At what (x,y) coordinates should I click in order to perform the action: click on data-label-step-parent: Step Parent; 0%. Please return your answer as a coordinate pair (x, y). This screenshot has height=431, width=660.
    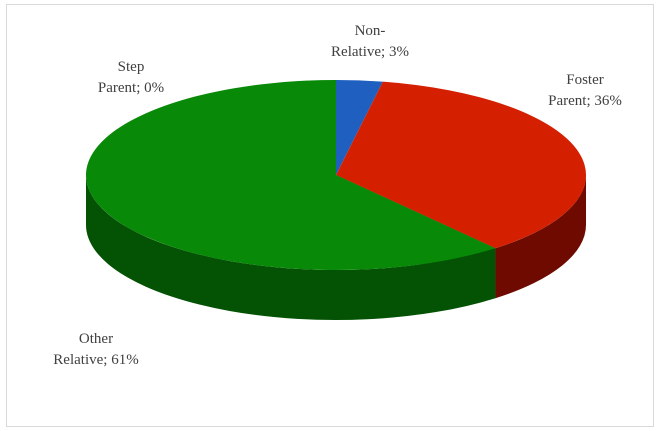
    Looking at the image, I should click on (131, 77).